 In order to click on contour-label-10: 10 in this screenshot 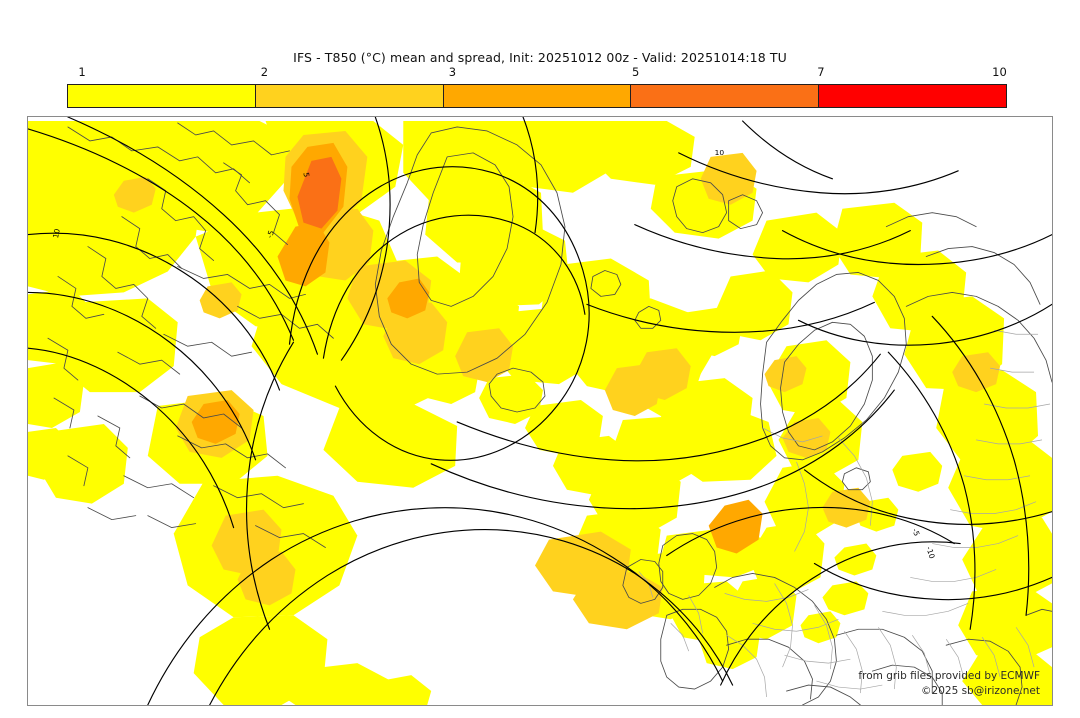, I will do `click(56, 233)`.